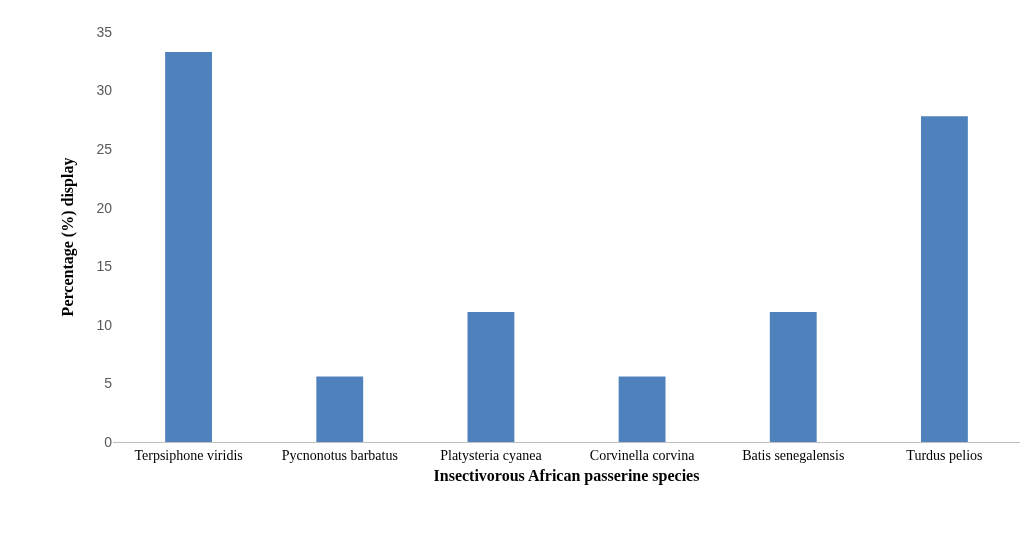  I want to click on y-tick-label: 5, so click(108, 383).